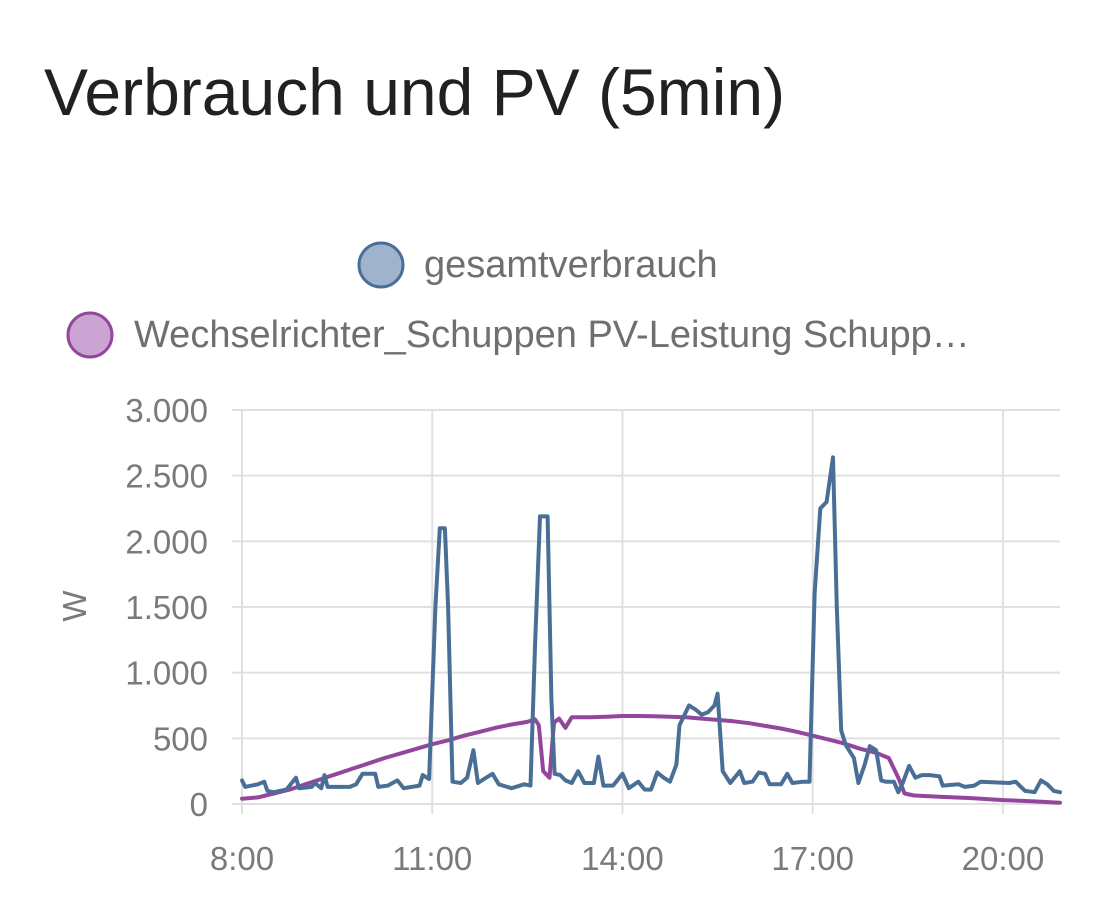 The width and height of the screenshot is (1109, 909). What do you see at coordinates (381, 265) in the screenshot?
I see `legend-marker-gesamtverbrauch` at bounding box center [381, 265].